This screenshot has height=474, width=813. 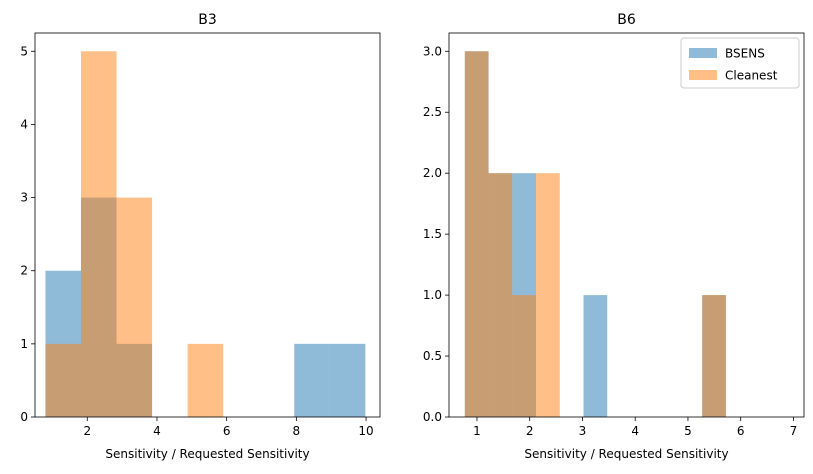 What do you see at coordinates (432, 173) in the screenshot?
I see `y-tick-label: 2.0` at bounding box center [432, 173].